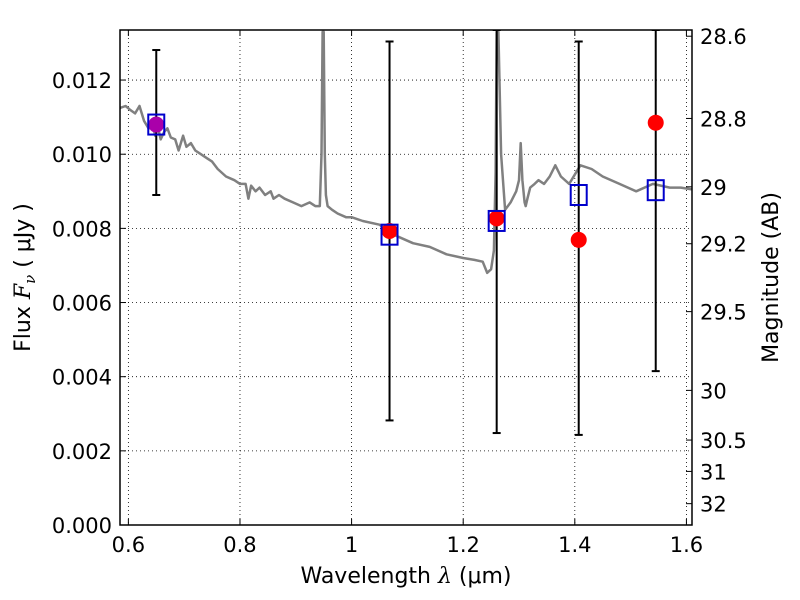  Describe the element at coordinates (82, 526) in the screenshot. I see `y-tick-label: 0.000` at that location.